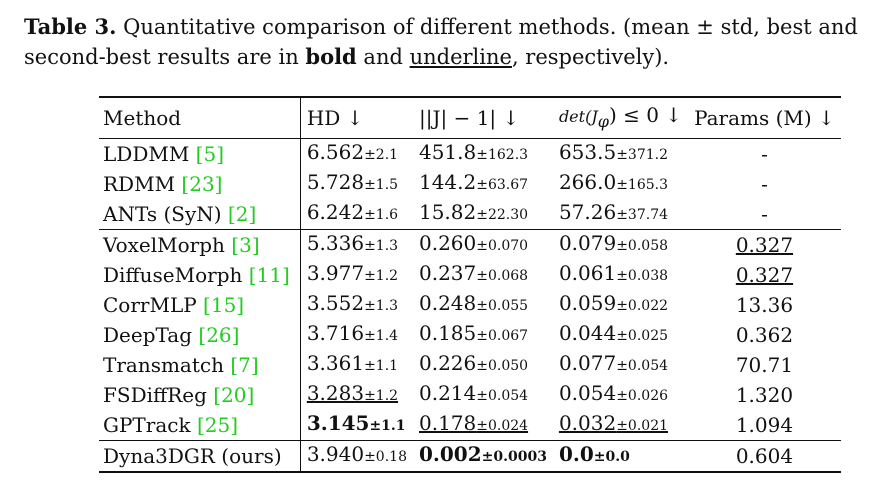  What do you see at coordinates (482, 153) in the screenshot?
I see `cell-jac: 451.8±162.3` at bounding box center [482, 153].